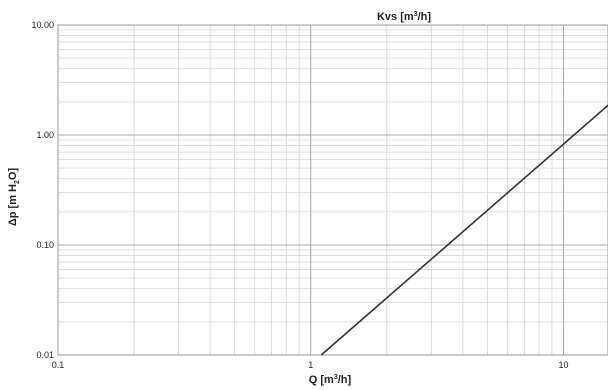  Describe the element at coordinates (58, 365) in the screenshot. I see `x-tick-label: 0.1` at that location.